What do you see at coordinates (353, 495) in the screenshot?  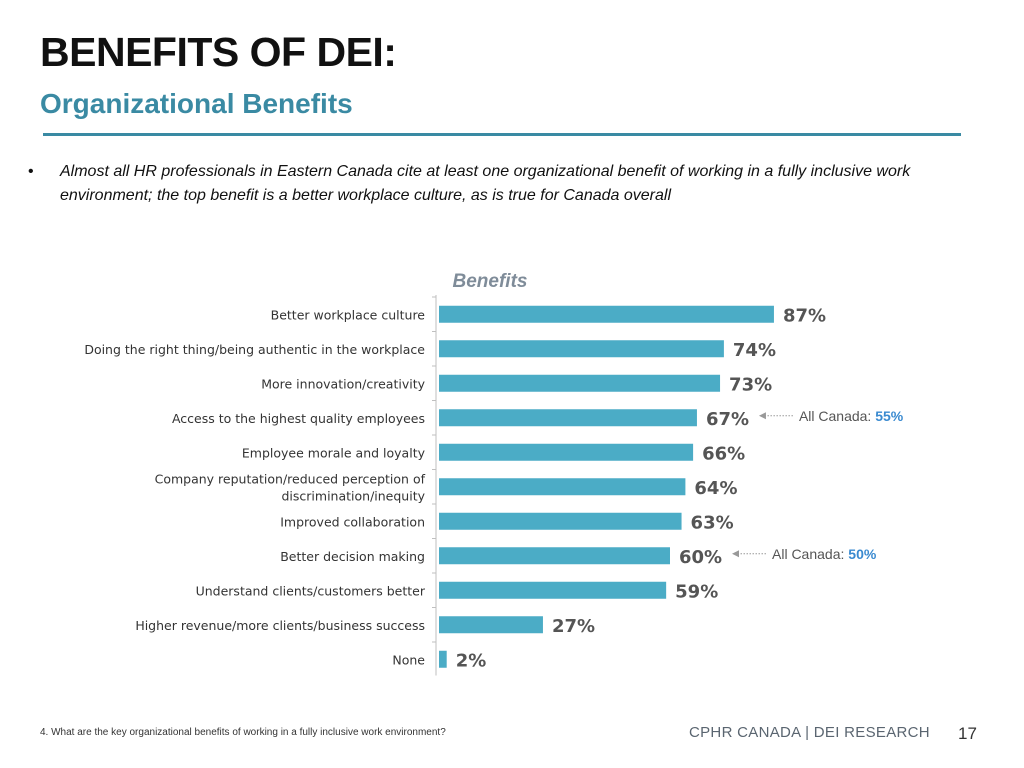 I see `category-label: discrimination/inequity` at bounding box center [353, 495].